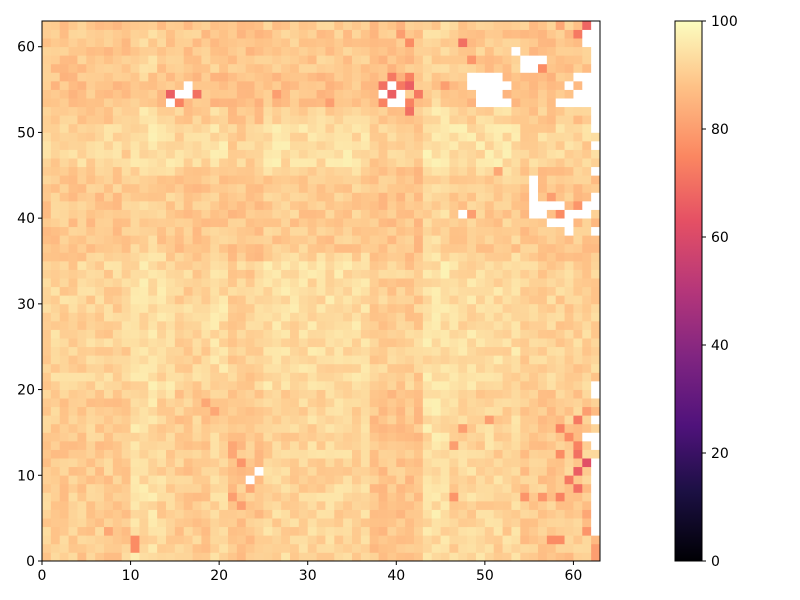 The width and height of the screenshot is (800, 600). What do you see at coordinates (26, 476) in the screenshot?
I see `y-tick-label: 10` at bounding box center [26, 476].